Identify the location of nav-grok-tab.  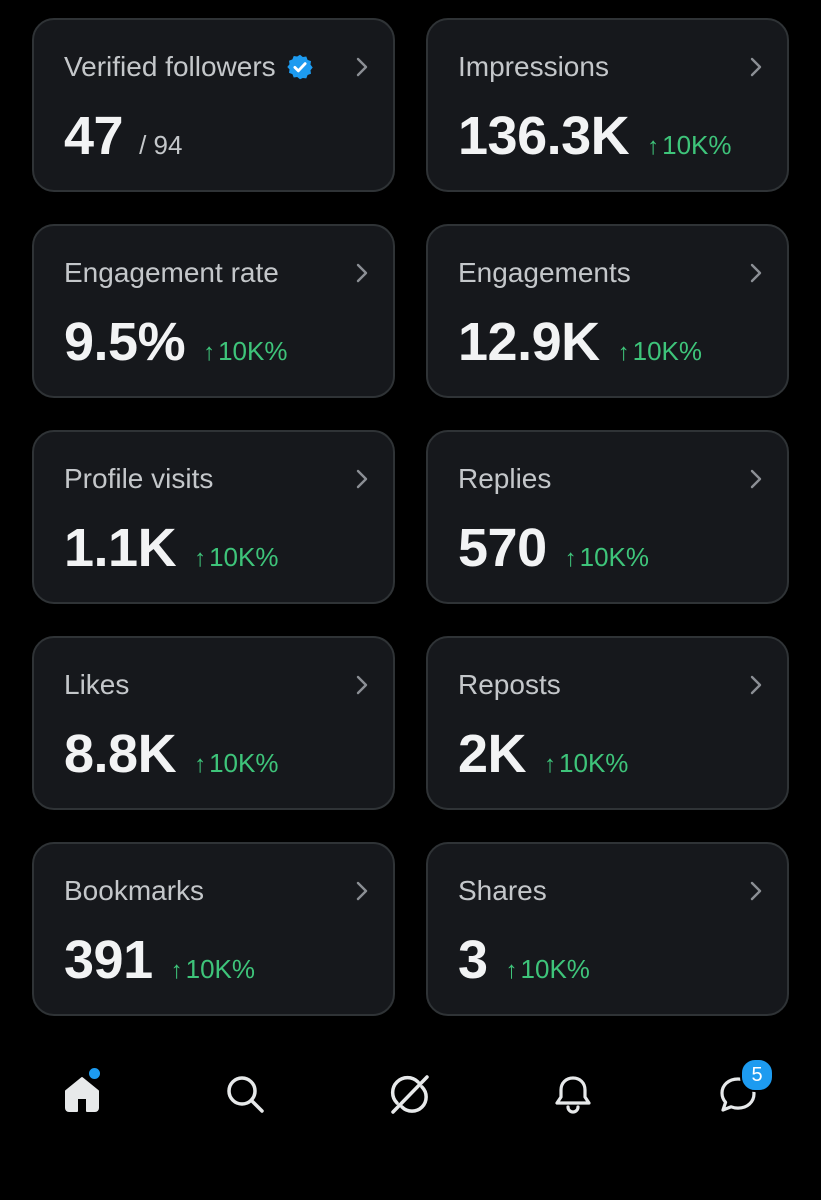
(409, 1094).